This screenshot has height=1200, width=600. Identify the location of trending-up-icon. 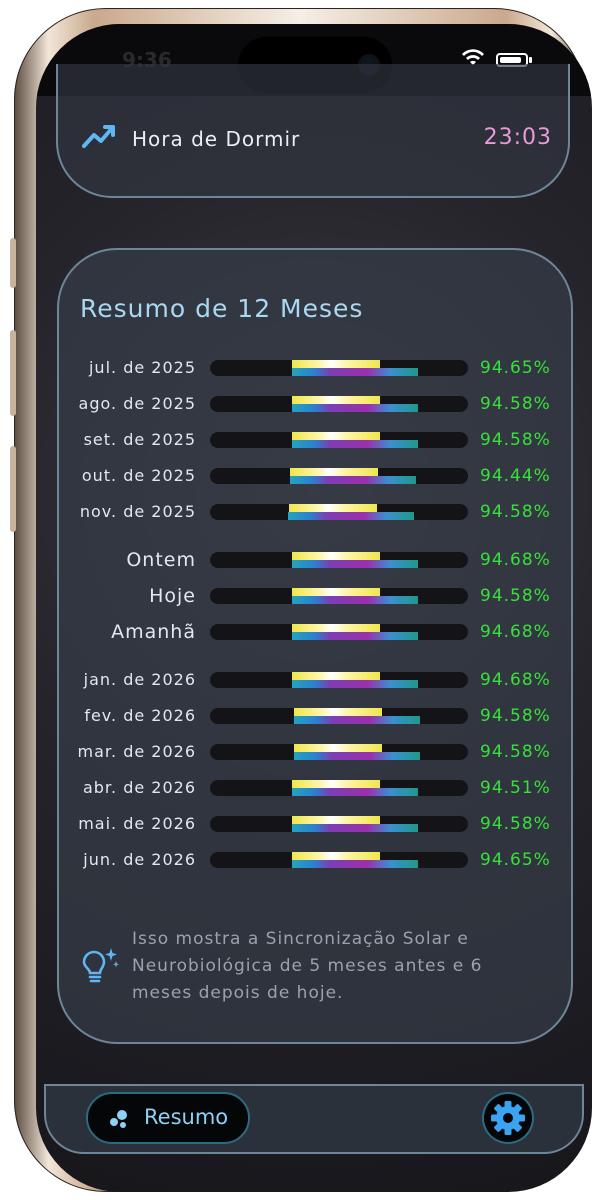
(99, 138).